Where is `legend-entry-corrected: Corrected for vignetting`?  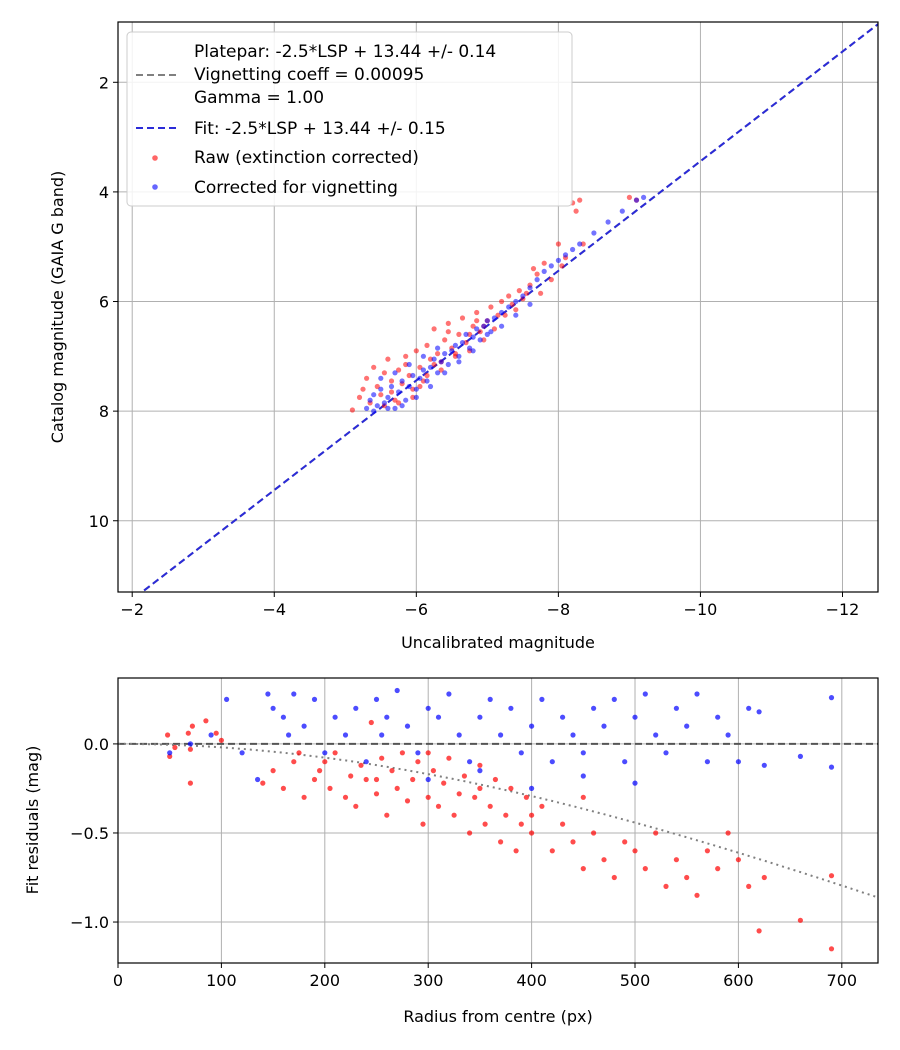 legend-entry-corrected: Corrected for vignetting is located at coordinates (296, 188).